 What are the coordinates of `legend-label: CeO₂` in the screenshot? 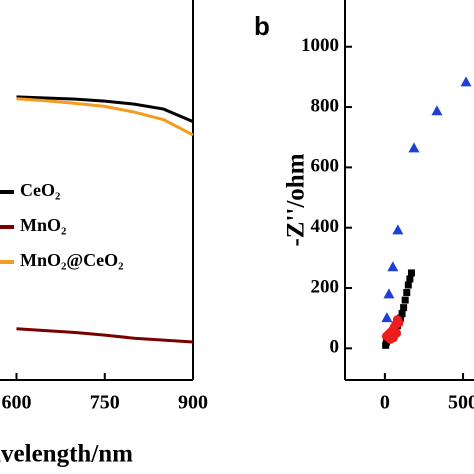 It's located at (40, 190).